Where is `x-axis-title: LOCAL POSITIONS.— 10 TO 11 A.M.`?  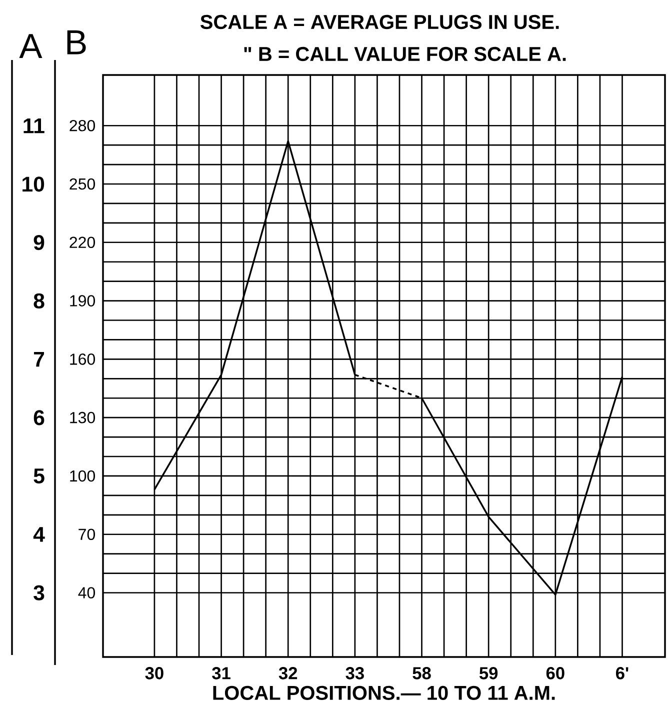 x-axis-title: LOCAL POSITIONS.— 10 TO 11 A.M. is located at coordinates (384, 693).